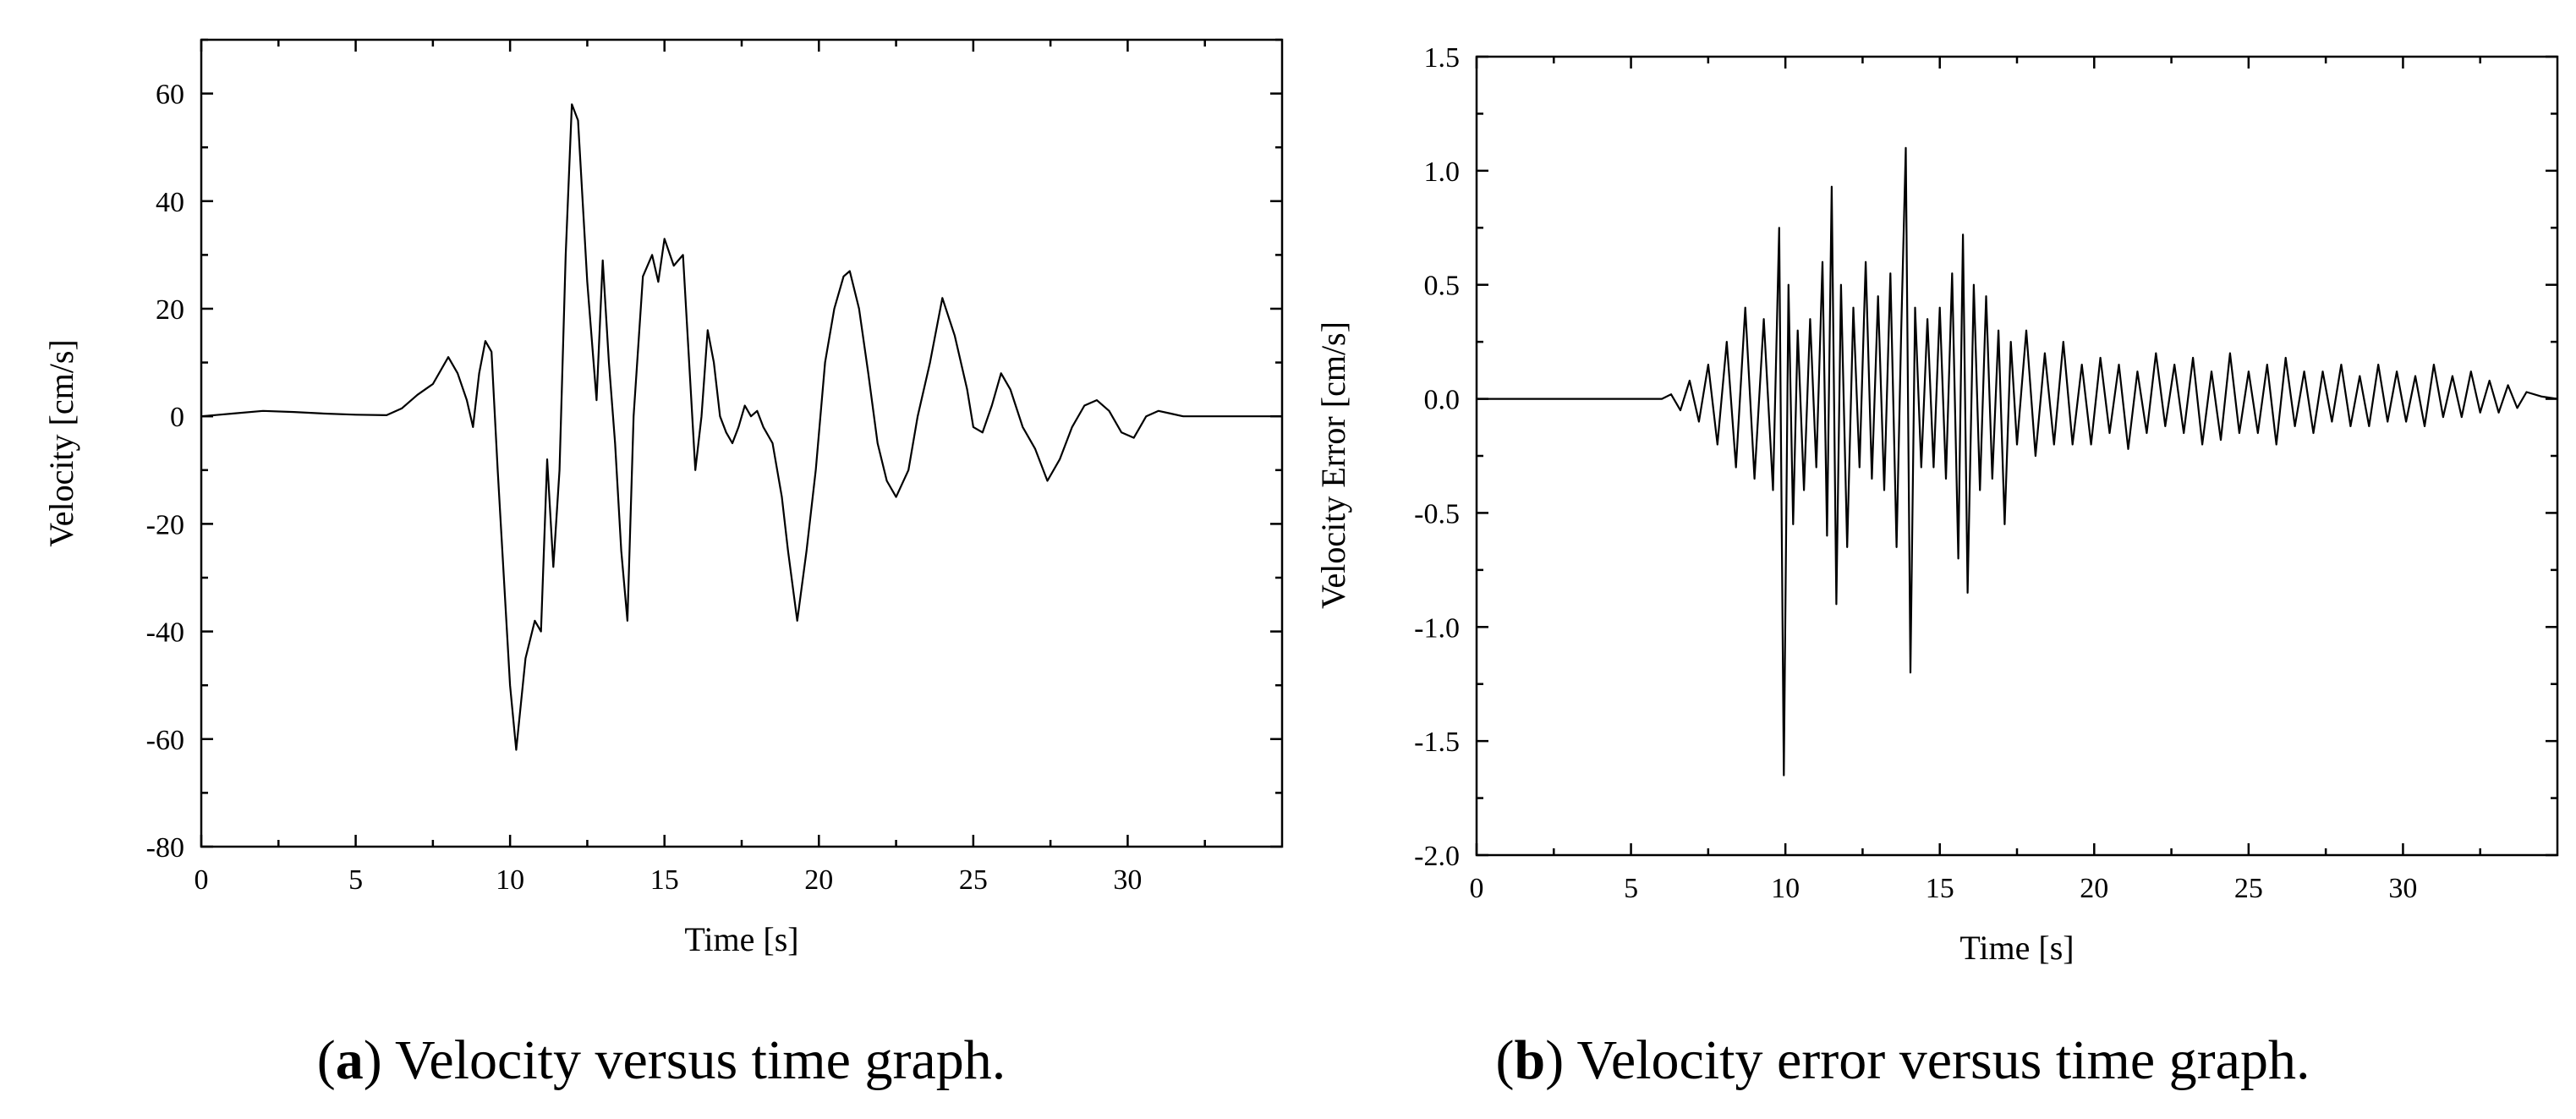 This screenshot has width=2576, height=1119. Describe the element at coordinates (165, 848) in the screenshot. I see `y-tick-label: -80` at that location.